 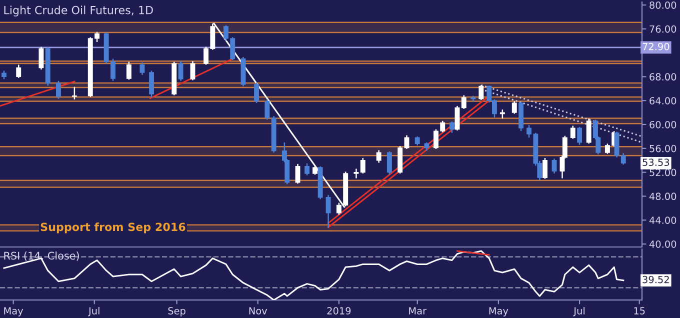 What do you see at coordinates (663, 124) in the screenshot?
I see `y-tick-label: 60.00` at bounding box center [663, 124].